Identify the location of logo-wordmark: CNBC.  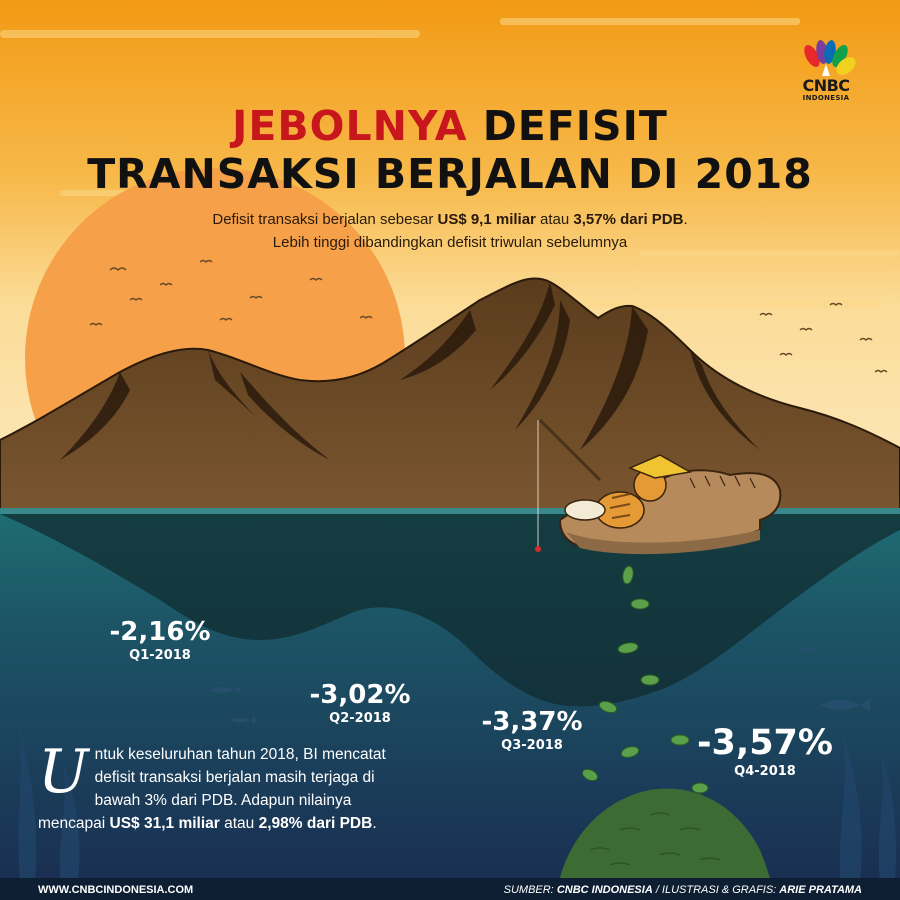
(826, 85).